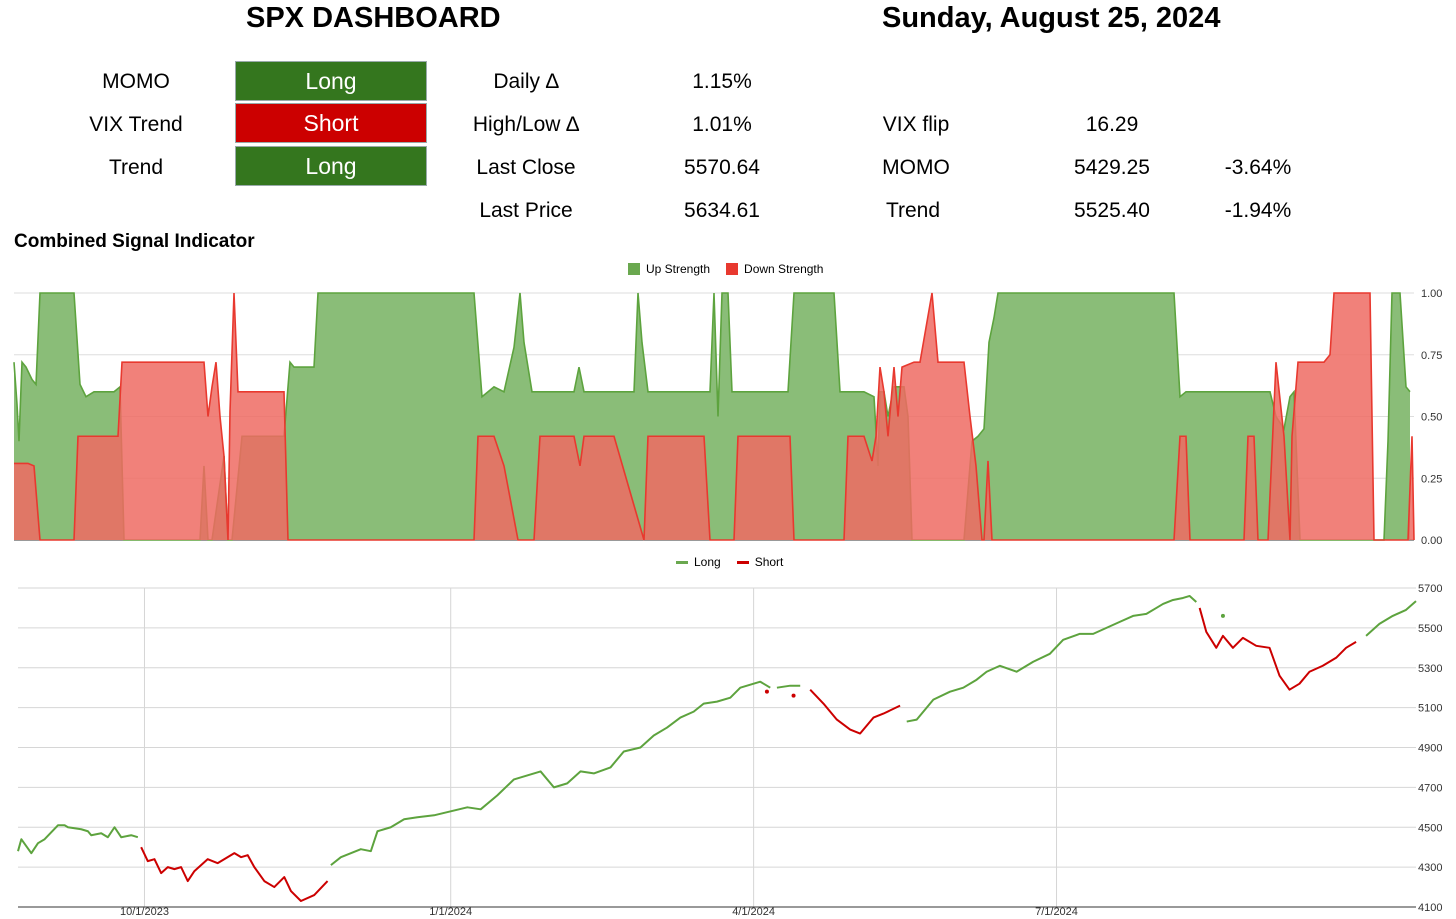 The image size is (1456, 919). What do you see at coordinates (1051, 18) in the screenshot?
I see `dashboard-date: Sunday, August 25, 2024` at bounding box center [1051, 18].